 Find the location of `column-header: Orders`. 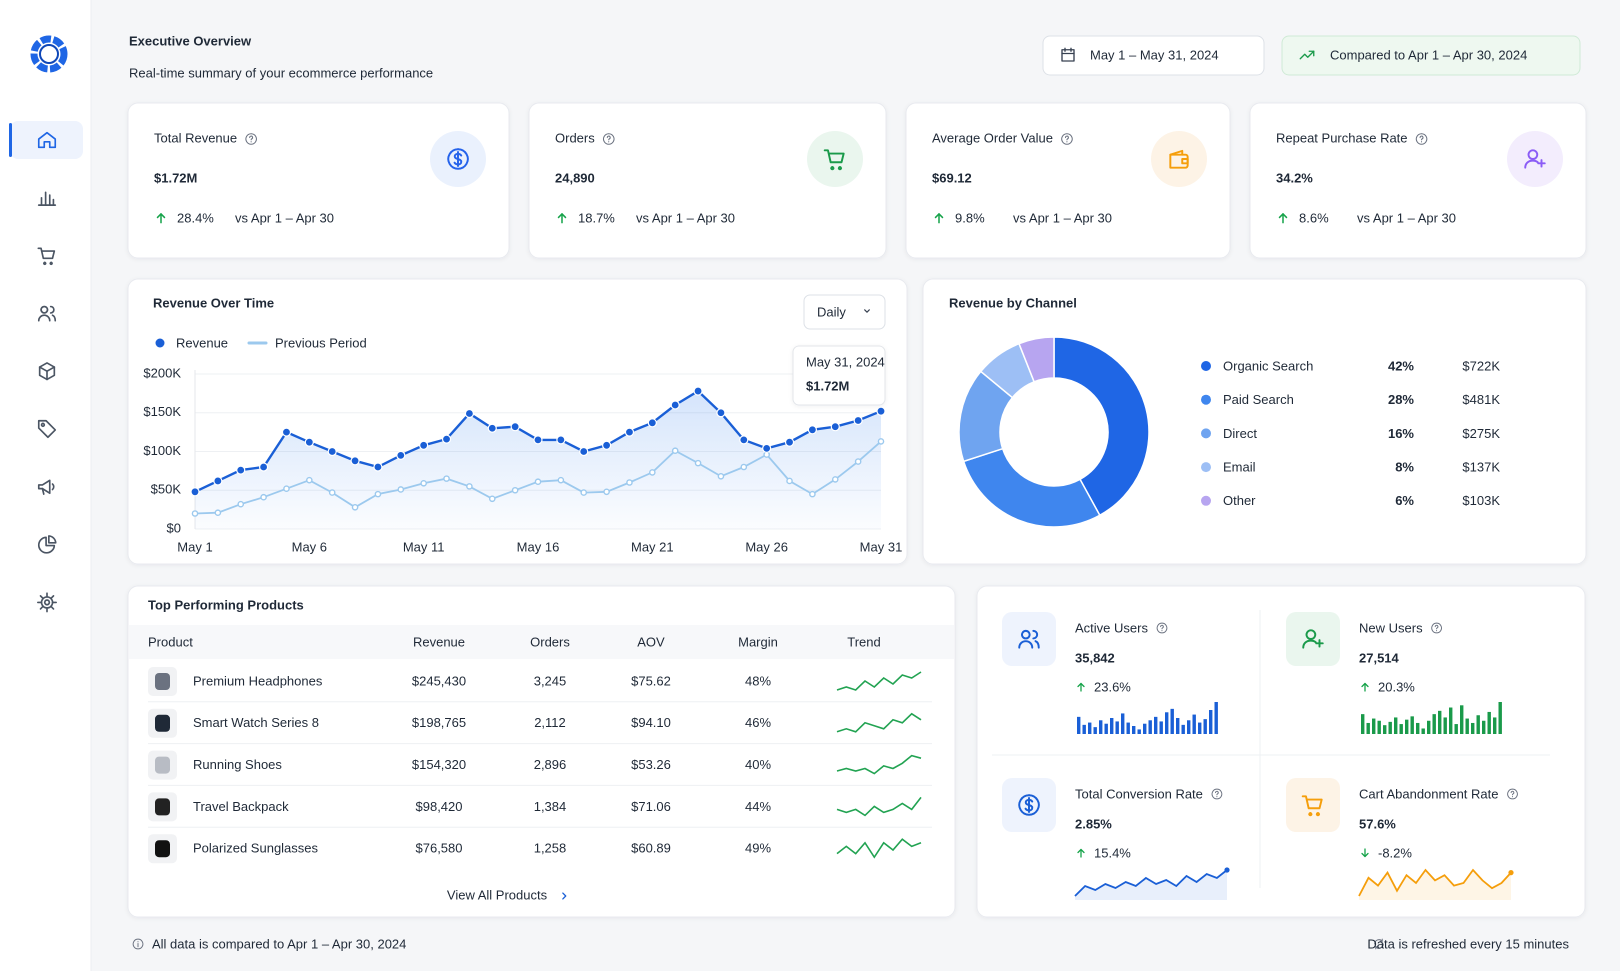

column-header: Orders is located at coordinates (550, 641).